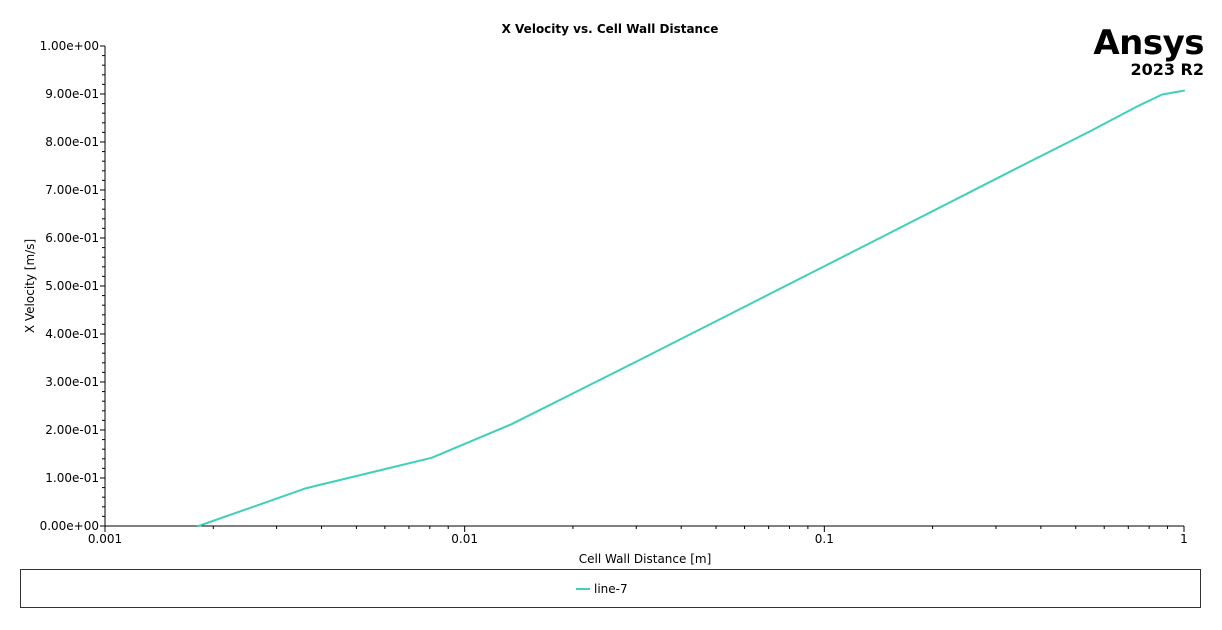 This screenshot has height=630, width=1222. I want to click on legend-swatch, so click(583, 589).